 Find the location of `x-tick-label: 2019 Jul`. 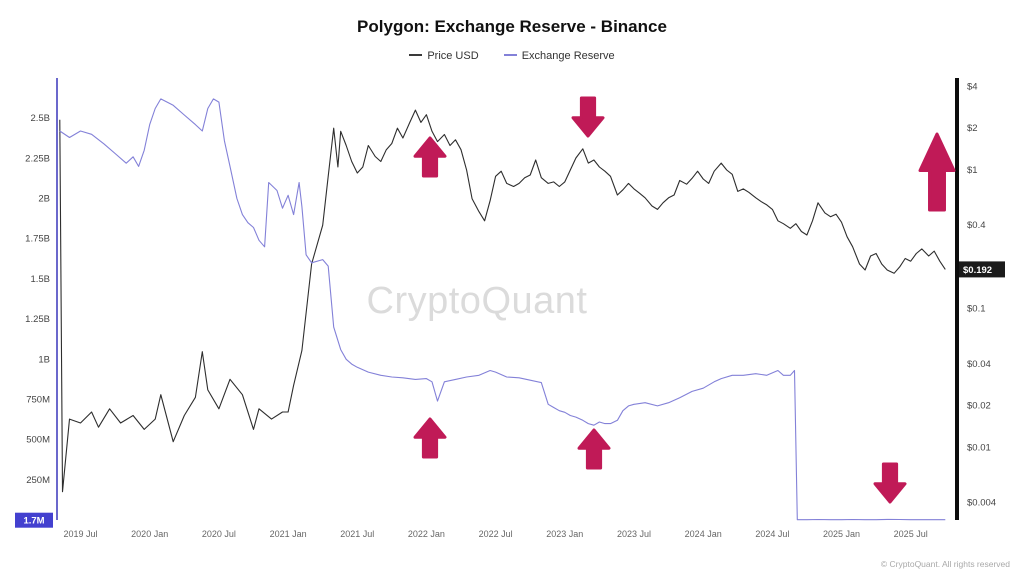

x-tick-label: 2019 Jul is located at coordinates (80, 534).